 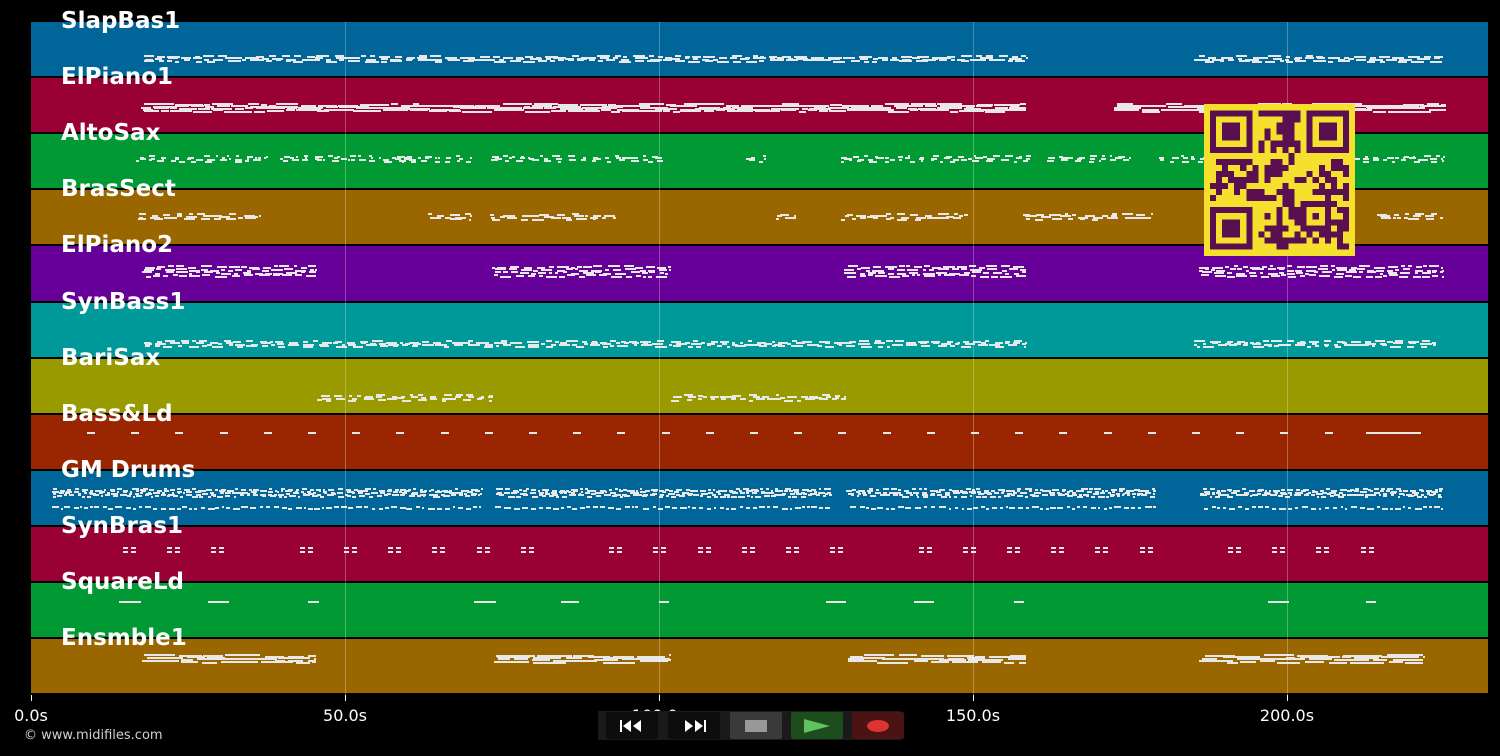 I want to click on rewind-button, so click(x=632, y=725).